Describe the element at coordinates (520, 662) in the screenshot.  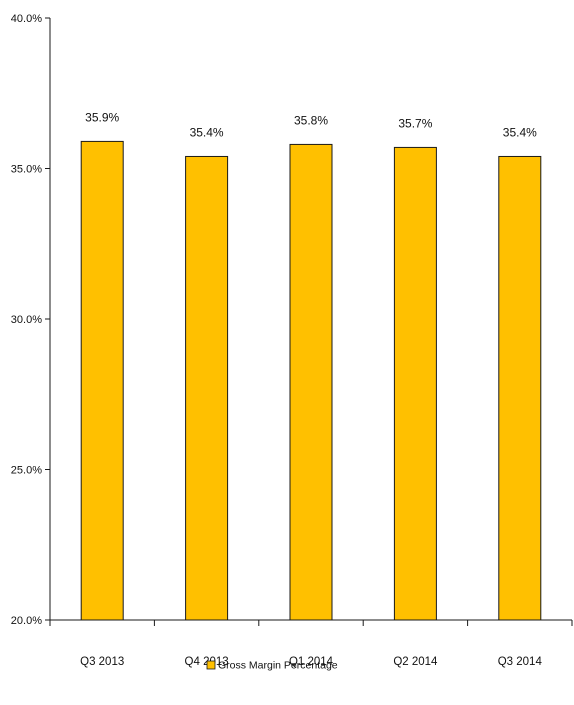
I see `x-category-label: Q3 2014` at that location.